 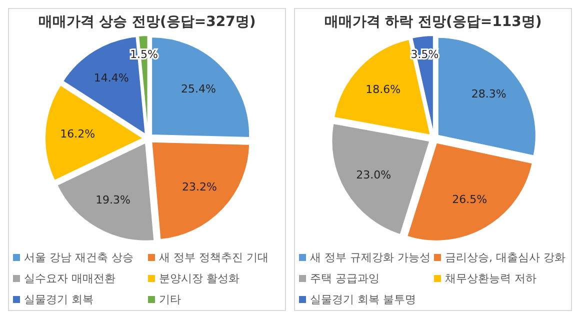 What do you see at coordinates (59, 299) in the screenshot?
I see `legend-label: 실물경기 회복` at bounding box center [59, 299].